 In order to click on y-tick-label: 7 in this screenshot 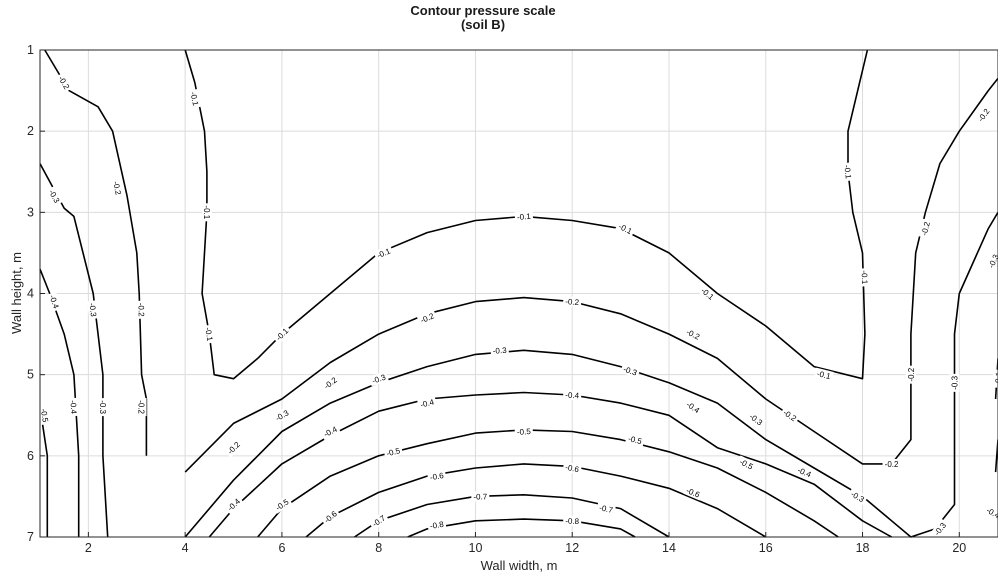, I will do `click(30, 537)`.